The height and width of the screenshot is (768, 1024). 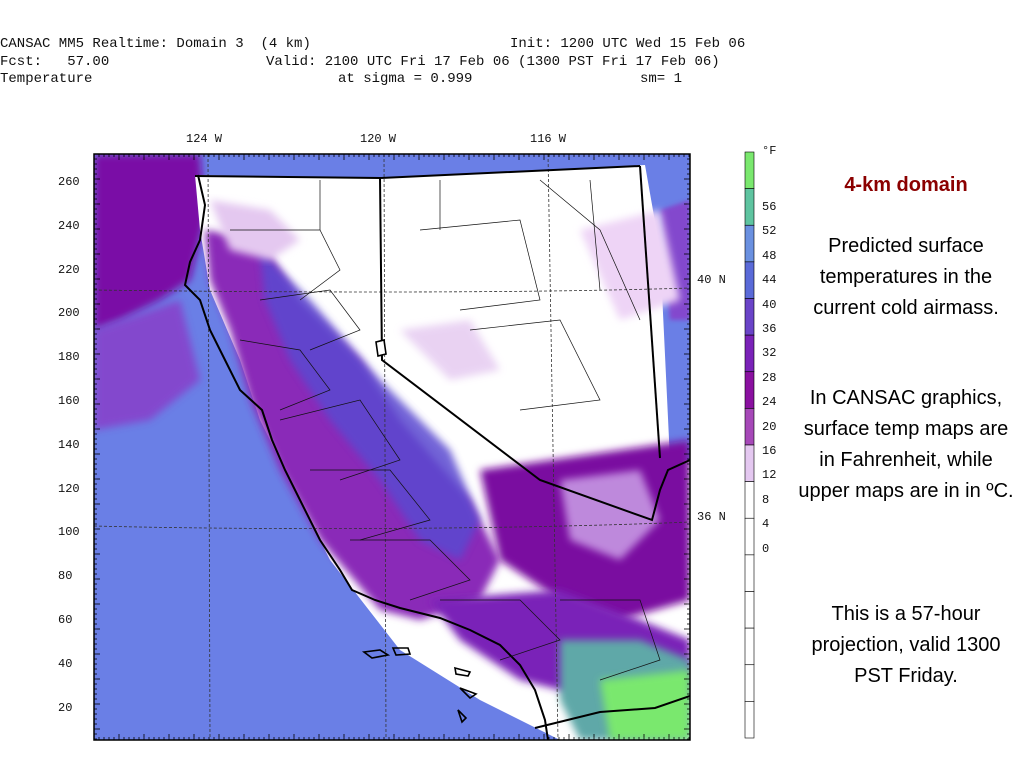 I want to click on y-axis-label: 40, so click(x=65, y=663).